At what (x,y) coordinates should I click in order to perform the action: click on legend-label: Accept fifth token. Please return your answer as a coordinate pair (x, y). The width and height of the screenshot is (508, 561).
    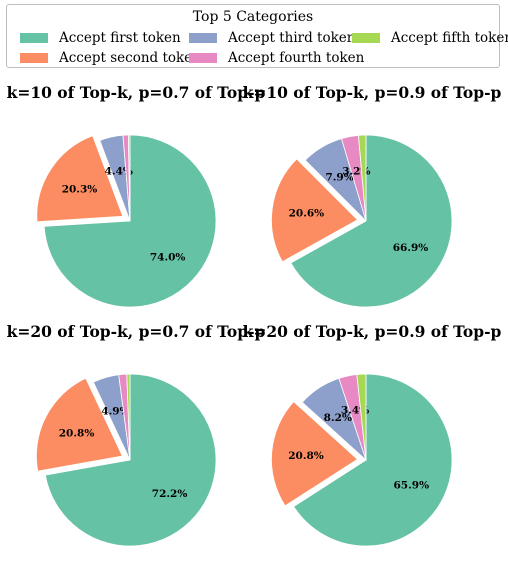
    Looking at the image, I should click on (449, 38).